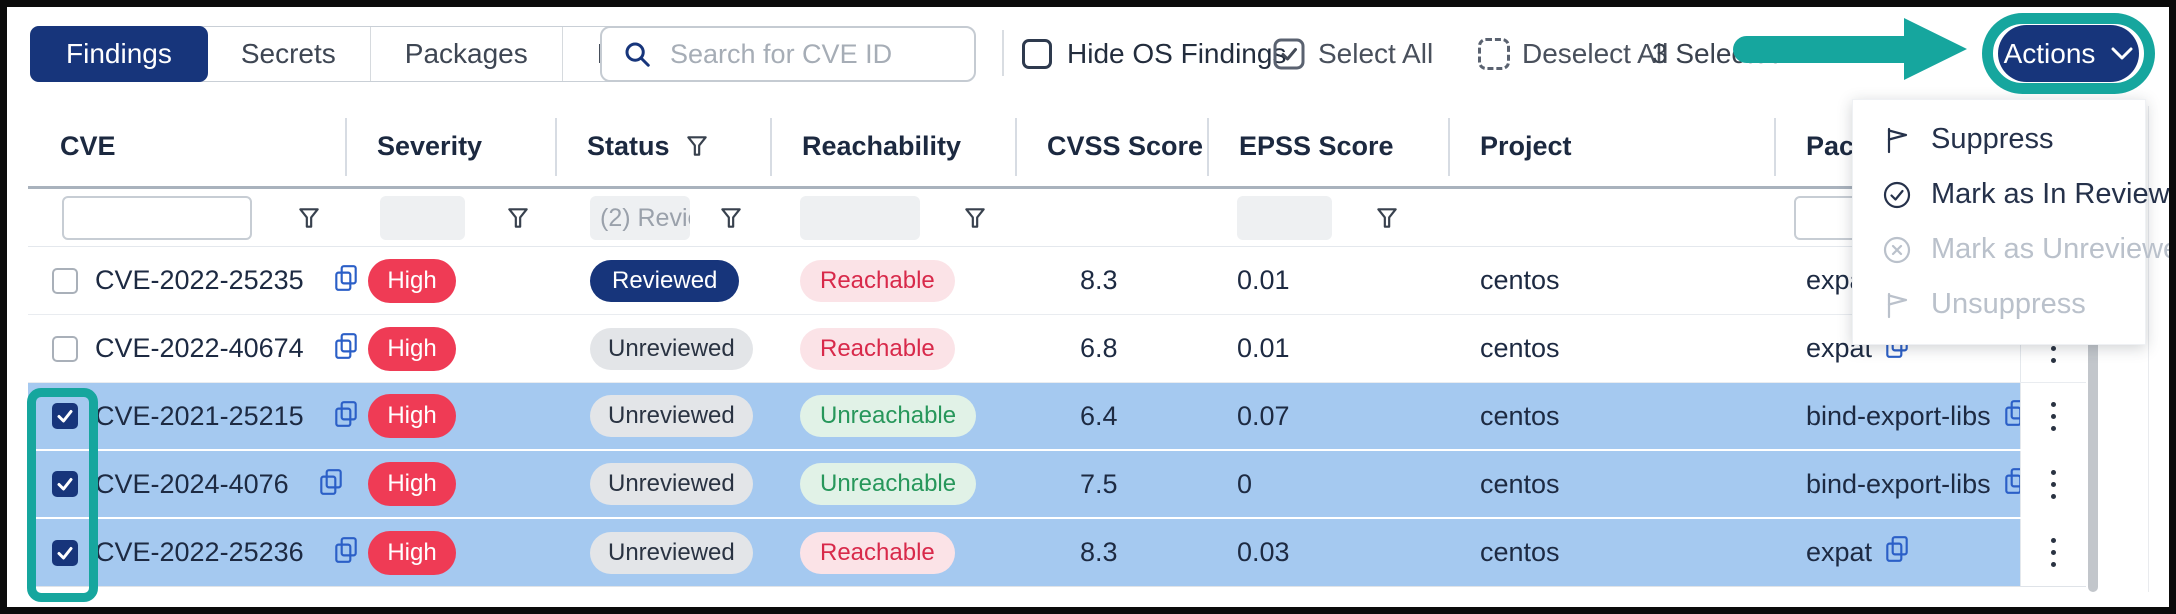 The image size is (2176, 614). I want to click on select-all-checkbox-icon, so click(1289, 54).